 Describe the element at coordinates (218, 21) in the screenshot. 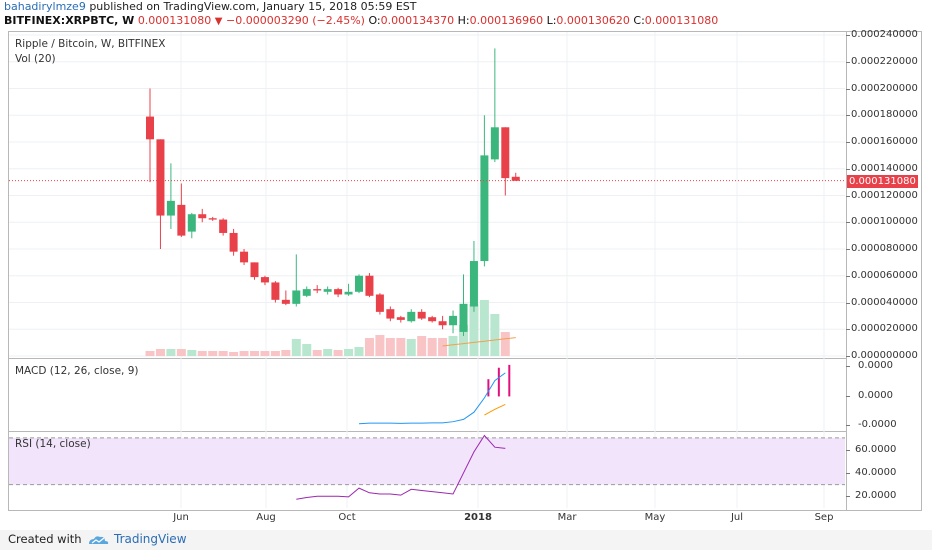

I see `down-arrow-icon: ▼` at that location.